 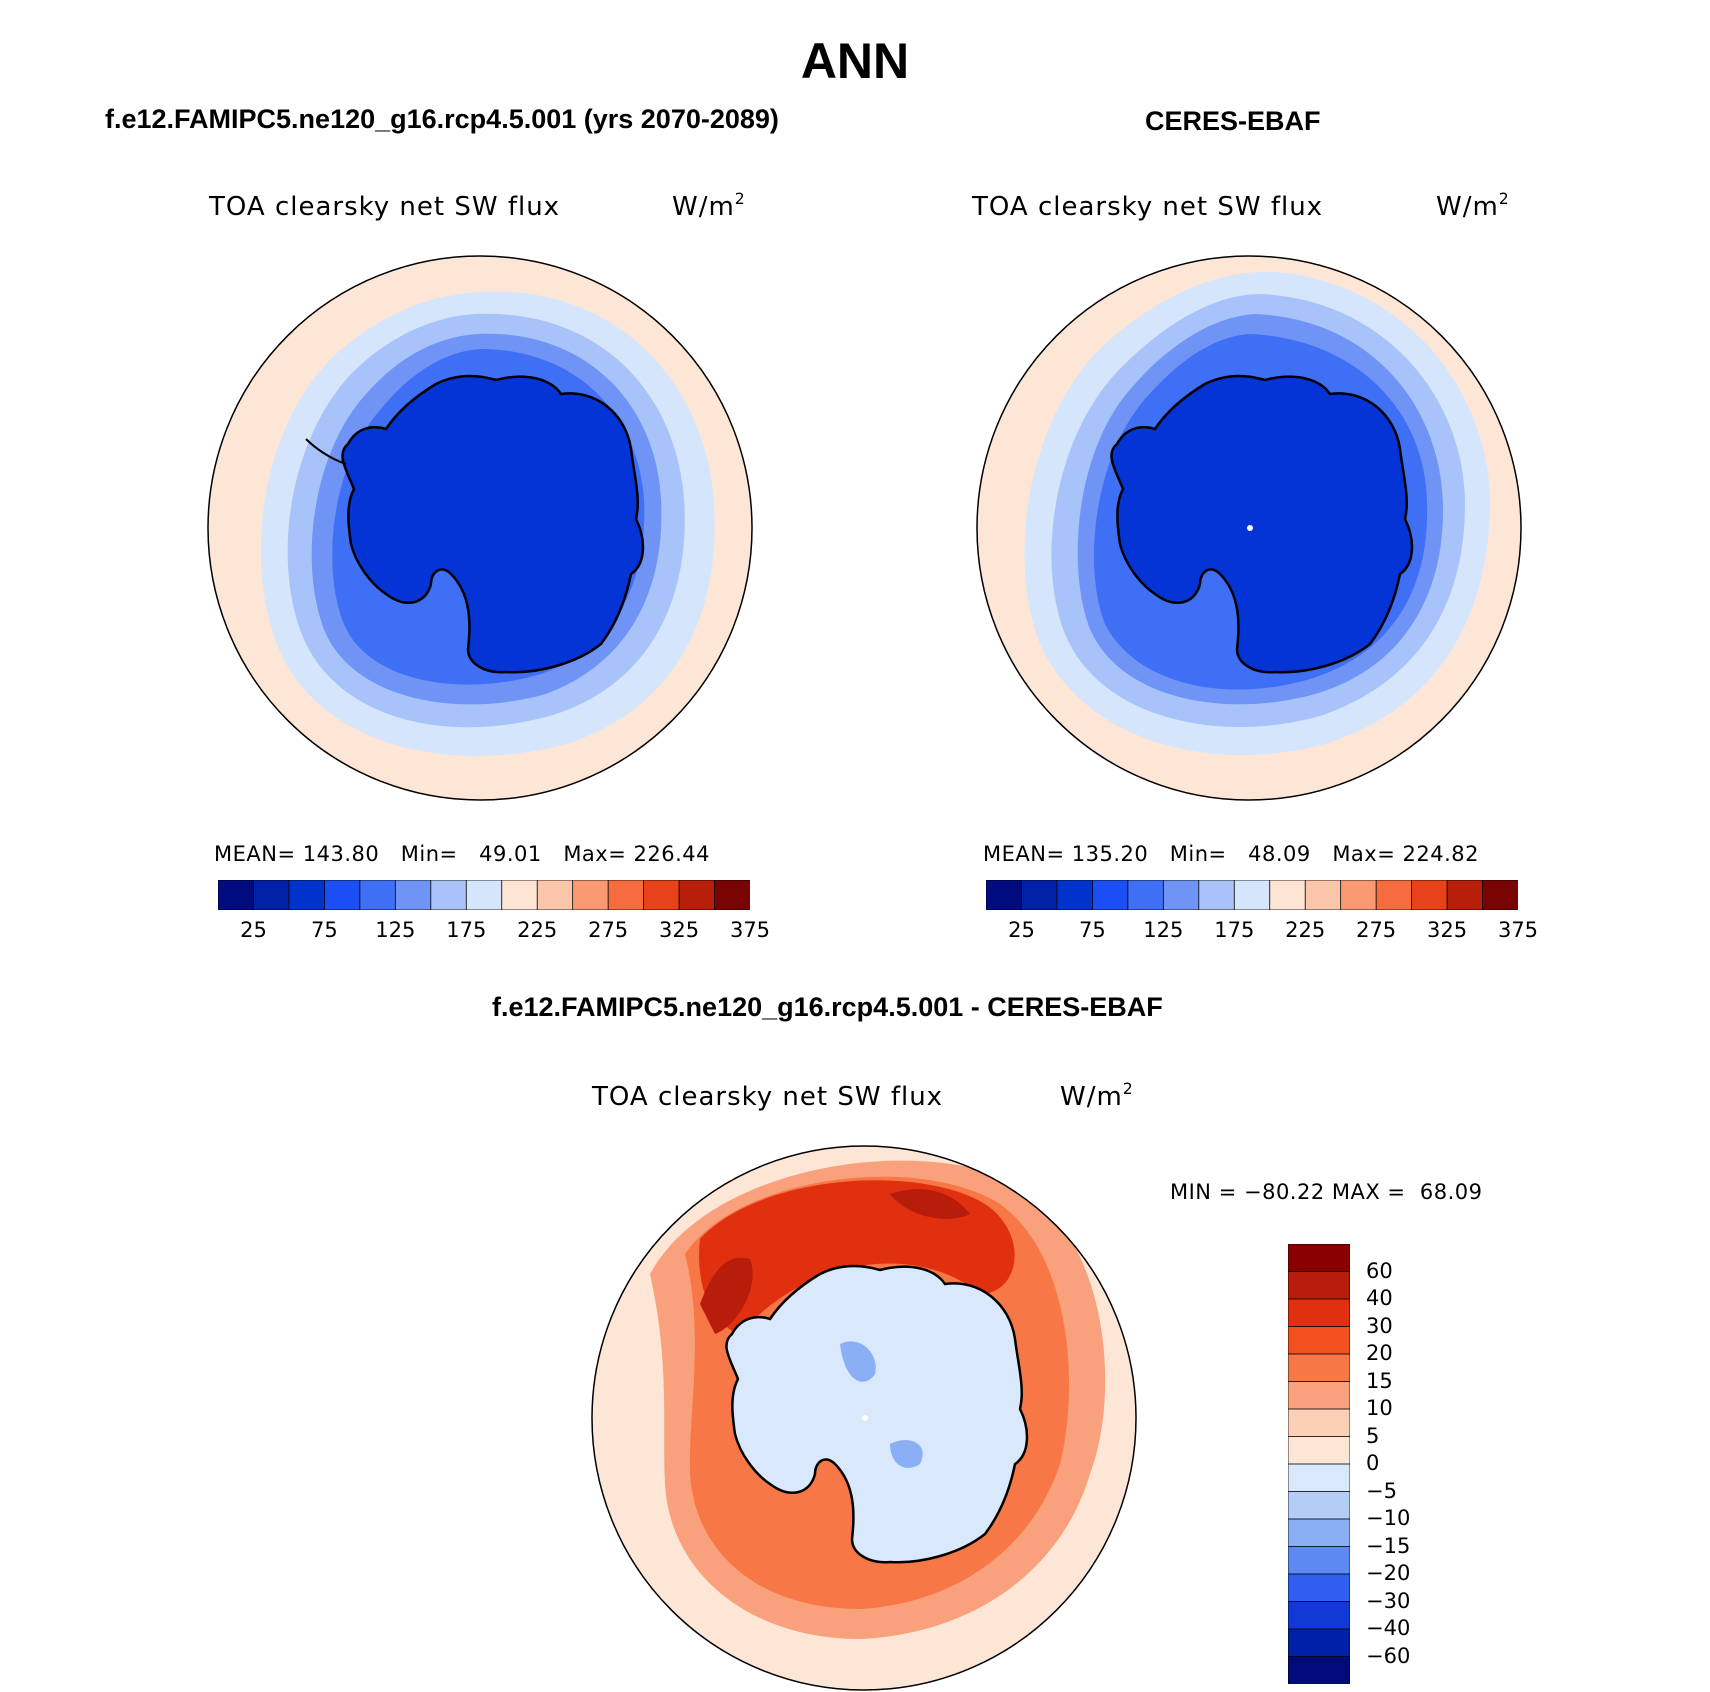 I want to click on colorbar-tick-label: 10, so click(x=1379, y=1408).